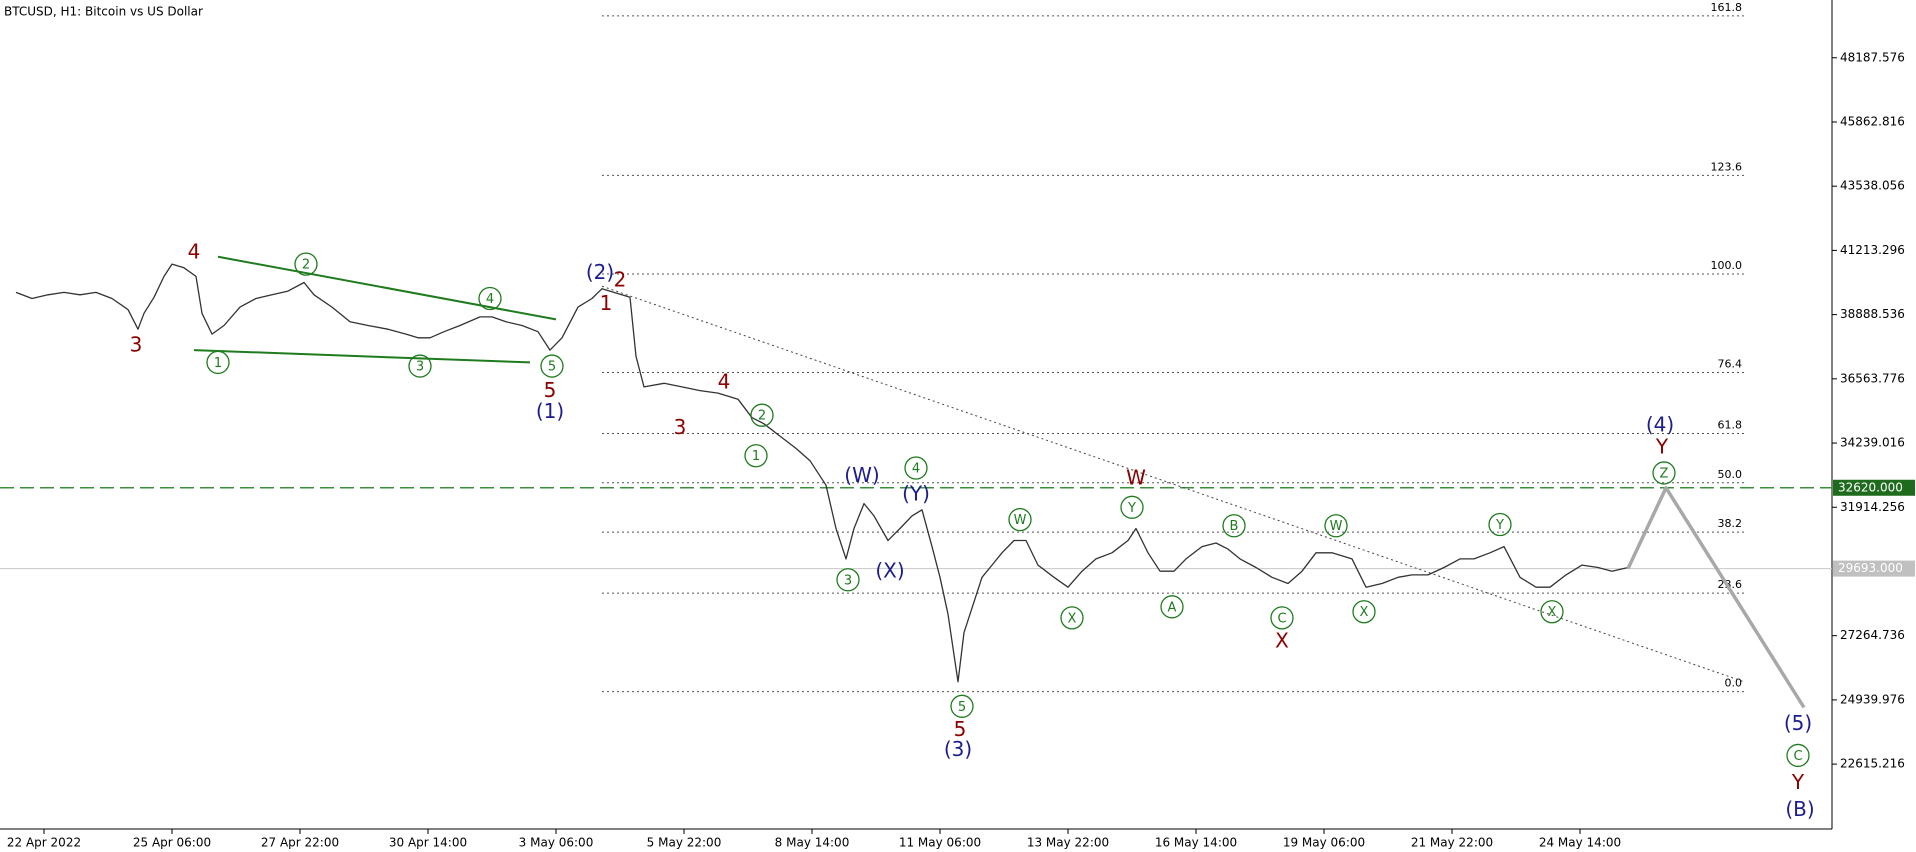 Image resolution: width=1916 pixels, height=852 pixels. Describe the element at coordinates (44, 843) in the screenshot. I see `x-tick-label: 22 Apr 2022` at that location.